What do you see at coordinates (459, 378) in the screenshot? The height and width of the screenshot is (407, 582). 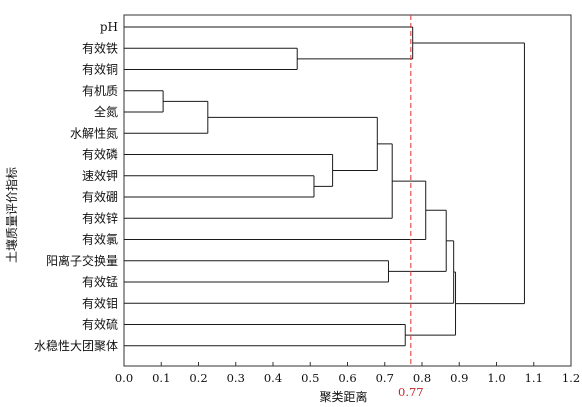 I see `x-tick-label: 0.9` at bounding box center [459, 378].